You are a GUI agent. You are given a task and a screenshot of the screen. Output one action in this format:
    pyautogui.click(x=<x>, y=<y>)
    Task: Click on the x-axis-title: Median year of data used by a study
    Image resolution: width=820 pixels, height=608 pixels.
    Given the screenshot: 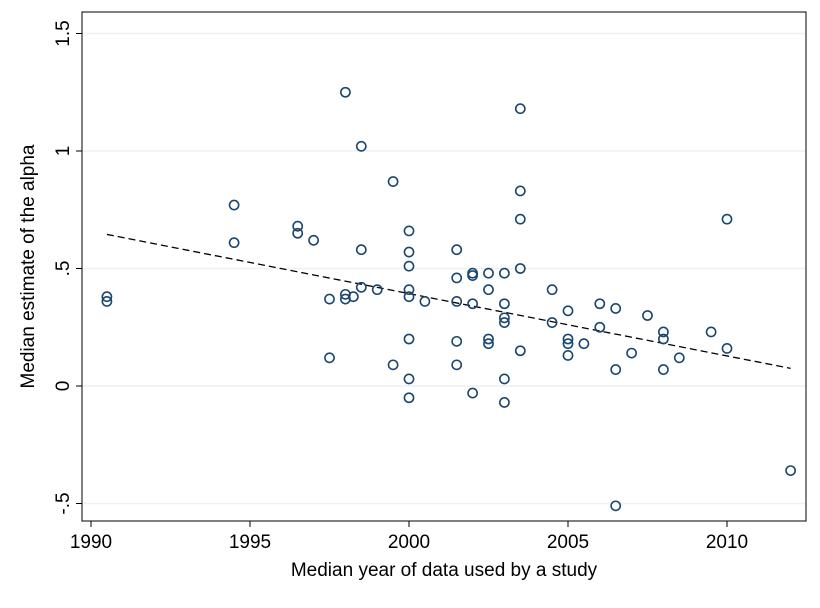 What is the action you would take?
    pyautogui.click(x=444, y=570)
    